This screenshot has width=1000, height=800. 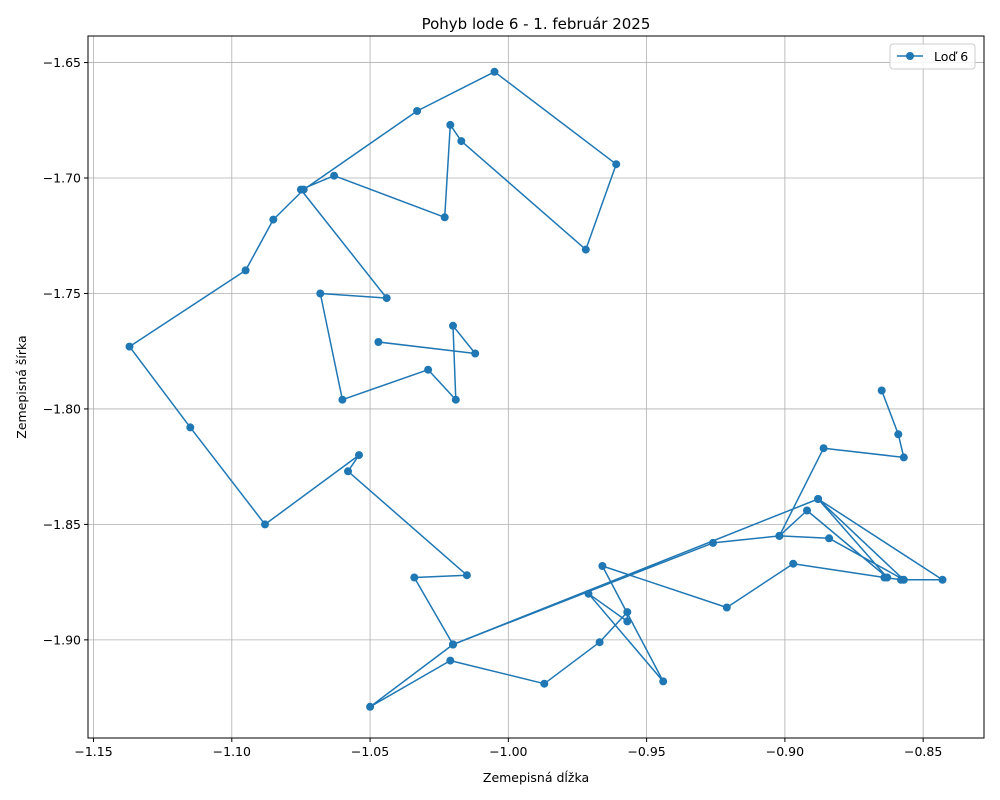 What do you see at coordinates (951, 56) in the screenshot?
I see `legend-label: Loď 6` at bounding box center [951, 56].